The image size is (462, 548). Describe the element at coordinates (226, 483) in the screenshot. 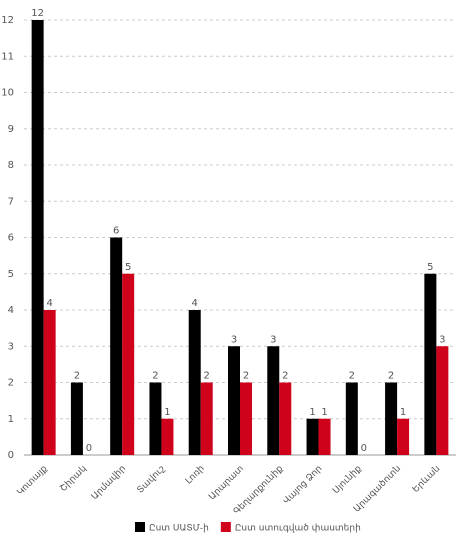

I see `x-tick-label: Արարատ` at that location.